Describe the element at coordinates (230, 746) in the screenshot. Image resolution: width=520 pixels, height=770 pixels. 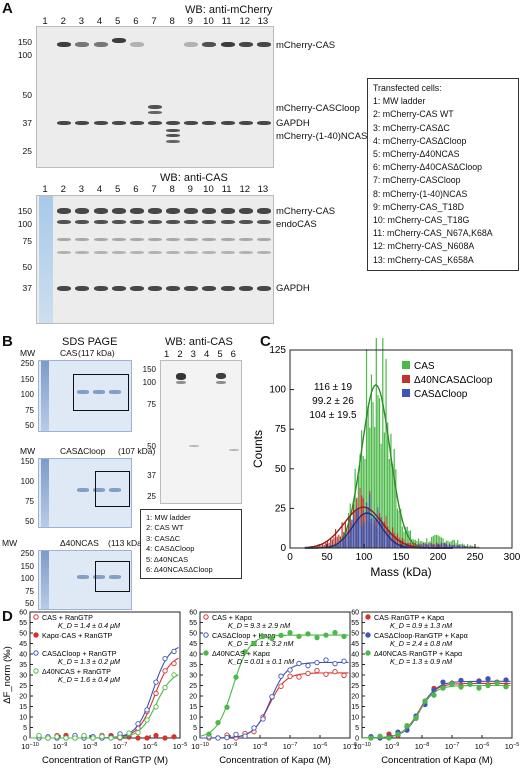
I see `x-tick-label: 10⁻⁹` at that location.